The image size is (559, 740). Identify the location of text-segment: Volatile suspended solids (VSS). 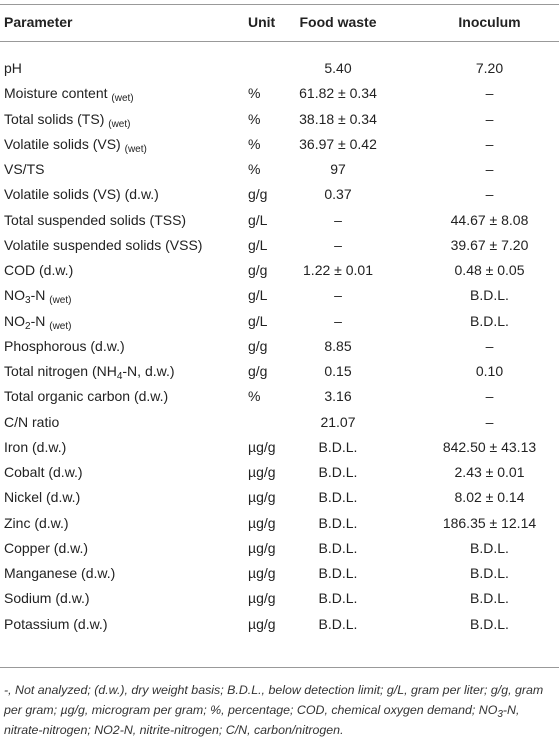
(103, 244).